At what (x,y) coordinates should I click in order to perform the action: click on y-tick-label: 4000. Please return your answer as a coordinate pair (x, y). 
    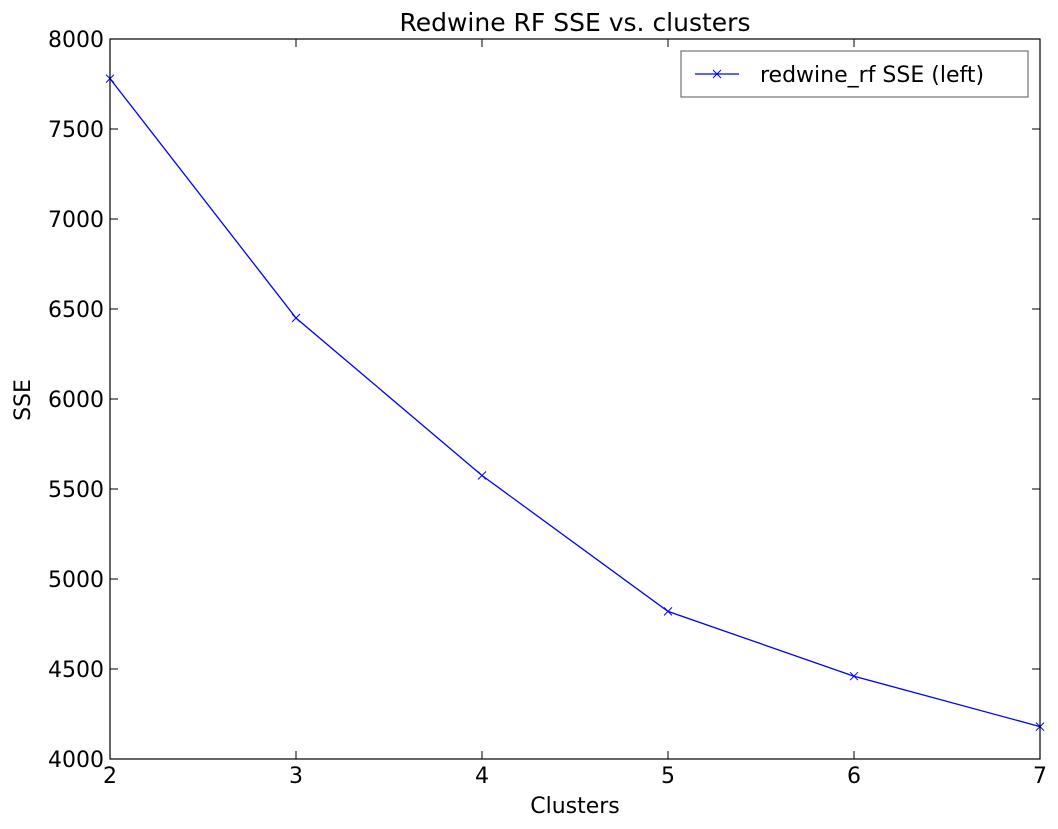
    Looking at the image, I should click on (76, 760).